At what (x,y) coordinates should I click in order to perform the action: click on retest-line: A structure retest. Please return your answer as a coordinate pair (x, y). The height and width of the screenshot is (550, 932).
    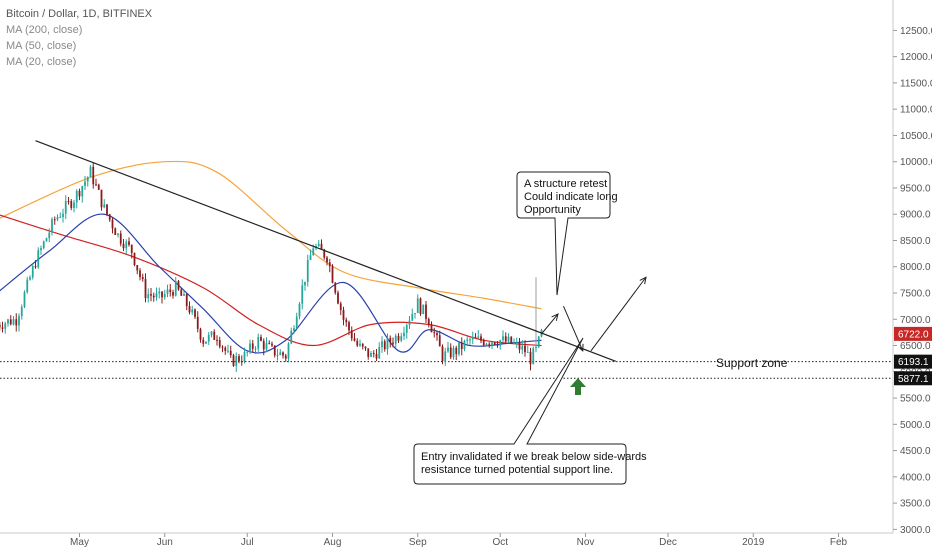
    Looking at the image, I should click on (566, 184).